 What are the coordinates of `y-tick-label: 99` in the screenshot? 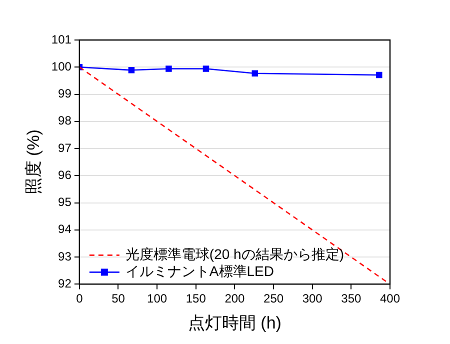 It's located at (65, 93).